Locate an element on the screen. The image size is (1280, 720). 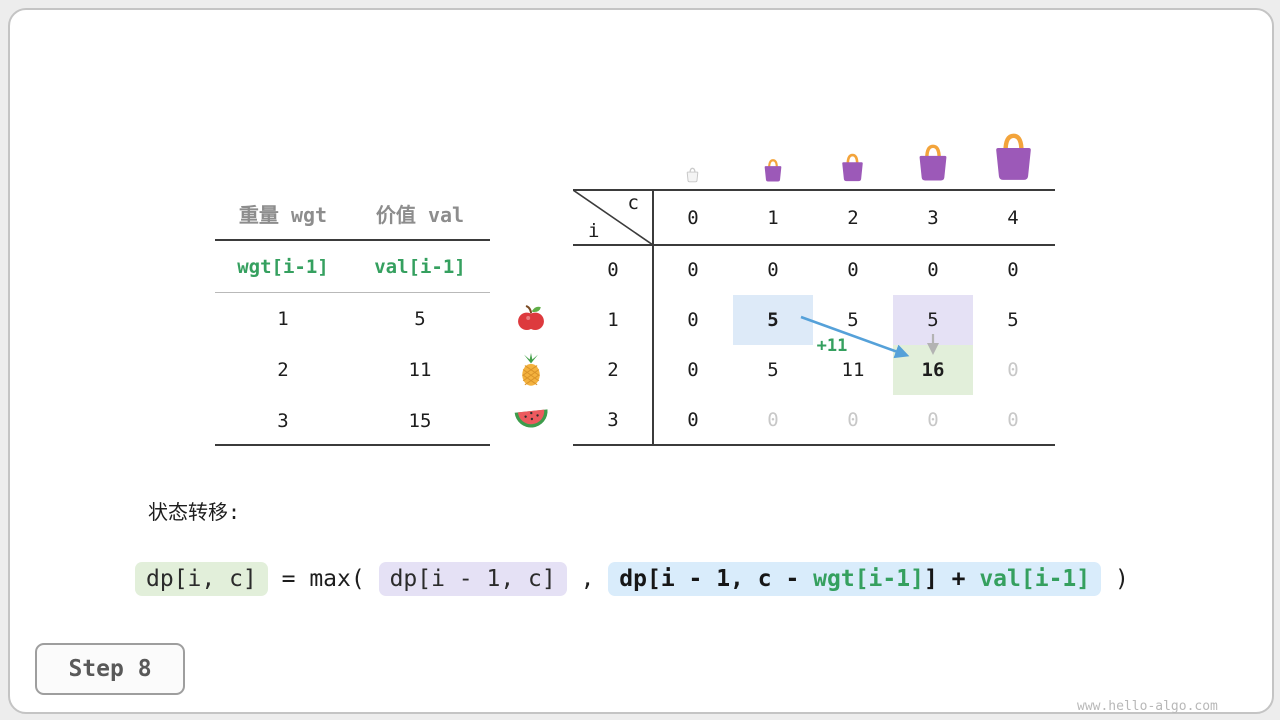
bag-xlarge-icon is located at coordinates (1013, 156).